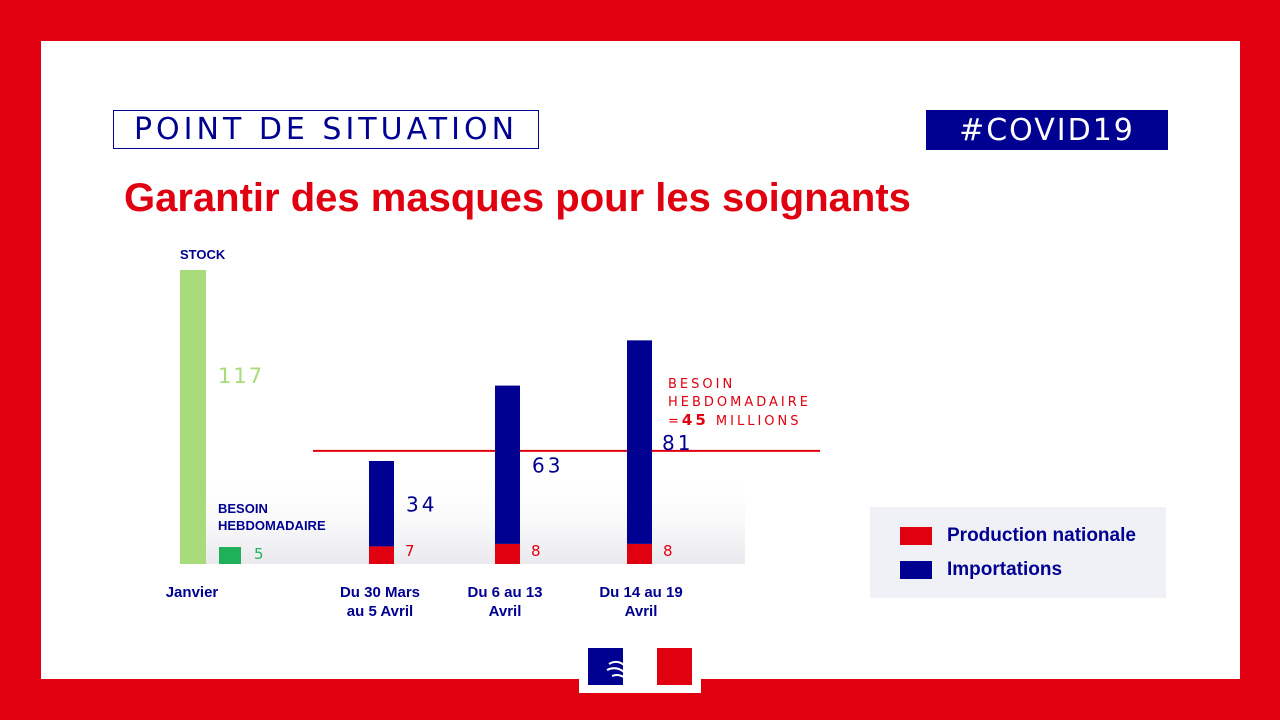 The width and height of the screenshot is (1280, 720). I want to click on category-label-1-line2: au 5 Avril, so click(380, 611).